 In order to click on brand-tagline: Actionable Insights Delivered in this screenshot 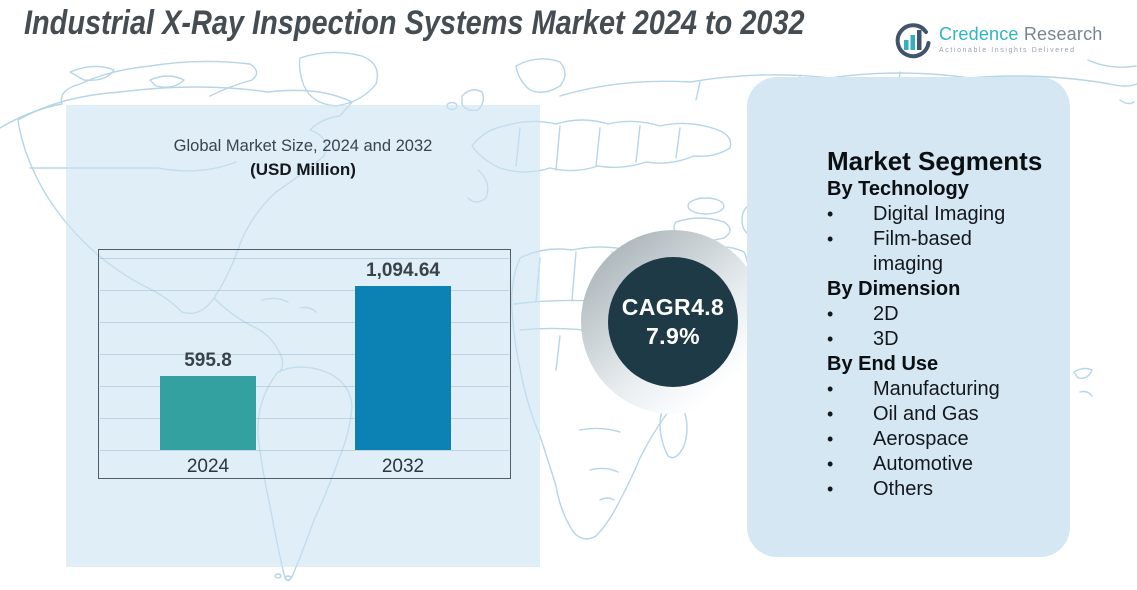, I will do `click(1007, 50)`.